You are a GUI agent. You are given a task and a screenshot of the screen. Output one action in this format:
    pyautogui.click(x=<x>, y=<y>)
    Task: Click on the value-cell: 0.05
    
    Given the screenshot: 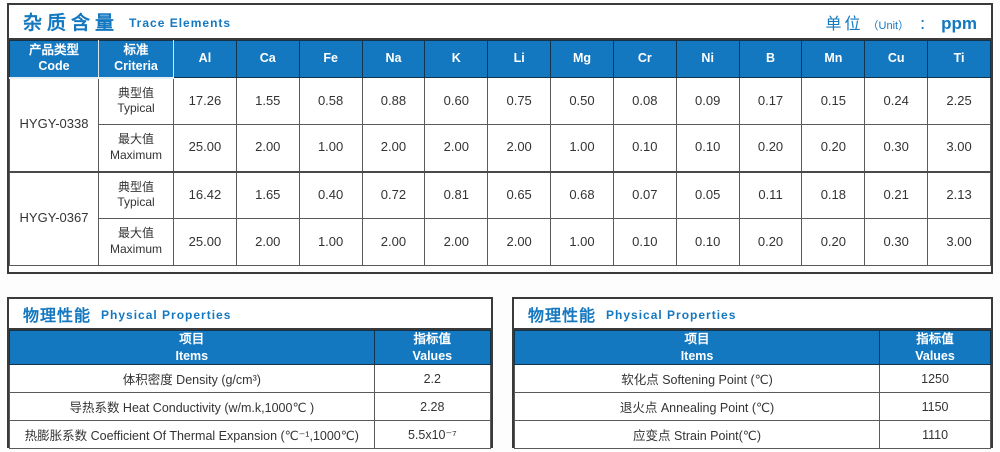 What is the action you would take?
    pyautogui.click(x=707, y=194)
    